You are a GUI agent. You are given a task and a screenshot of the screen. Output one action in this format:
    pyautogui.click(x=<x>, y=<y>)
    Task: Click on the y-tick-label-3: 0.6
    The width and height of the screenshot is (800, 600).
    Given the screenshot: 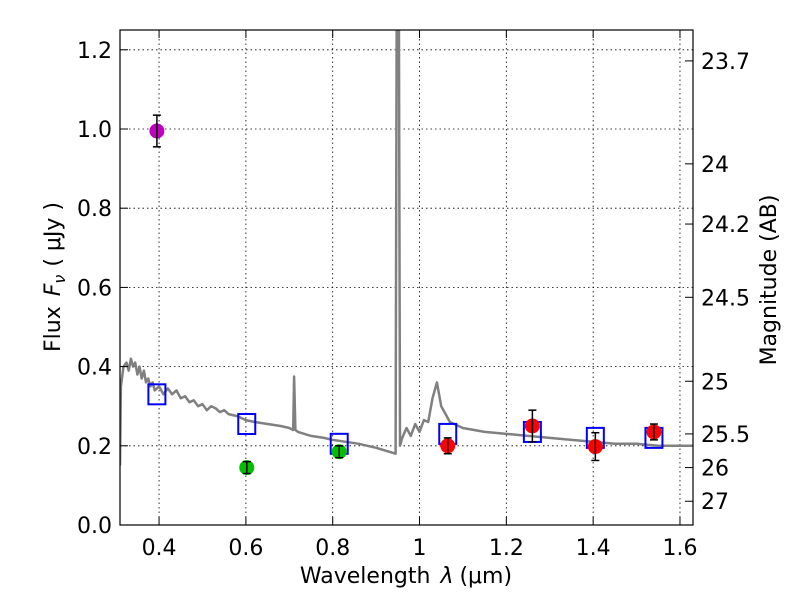 What is the action you would take?
    pyautogui.click(x=94, y=288)
    